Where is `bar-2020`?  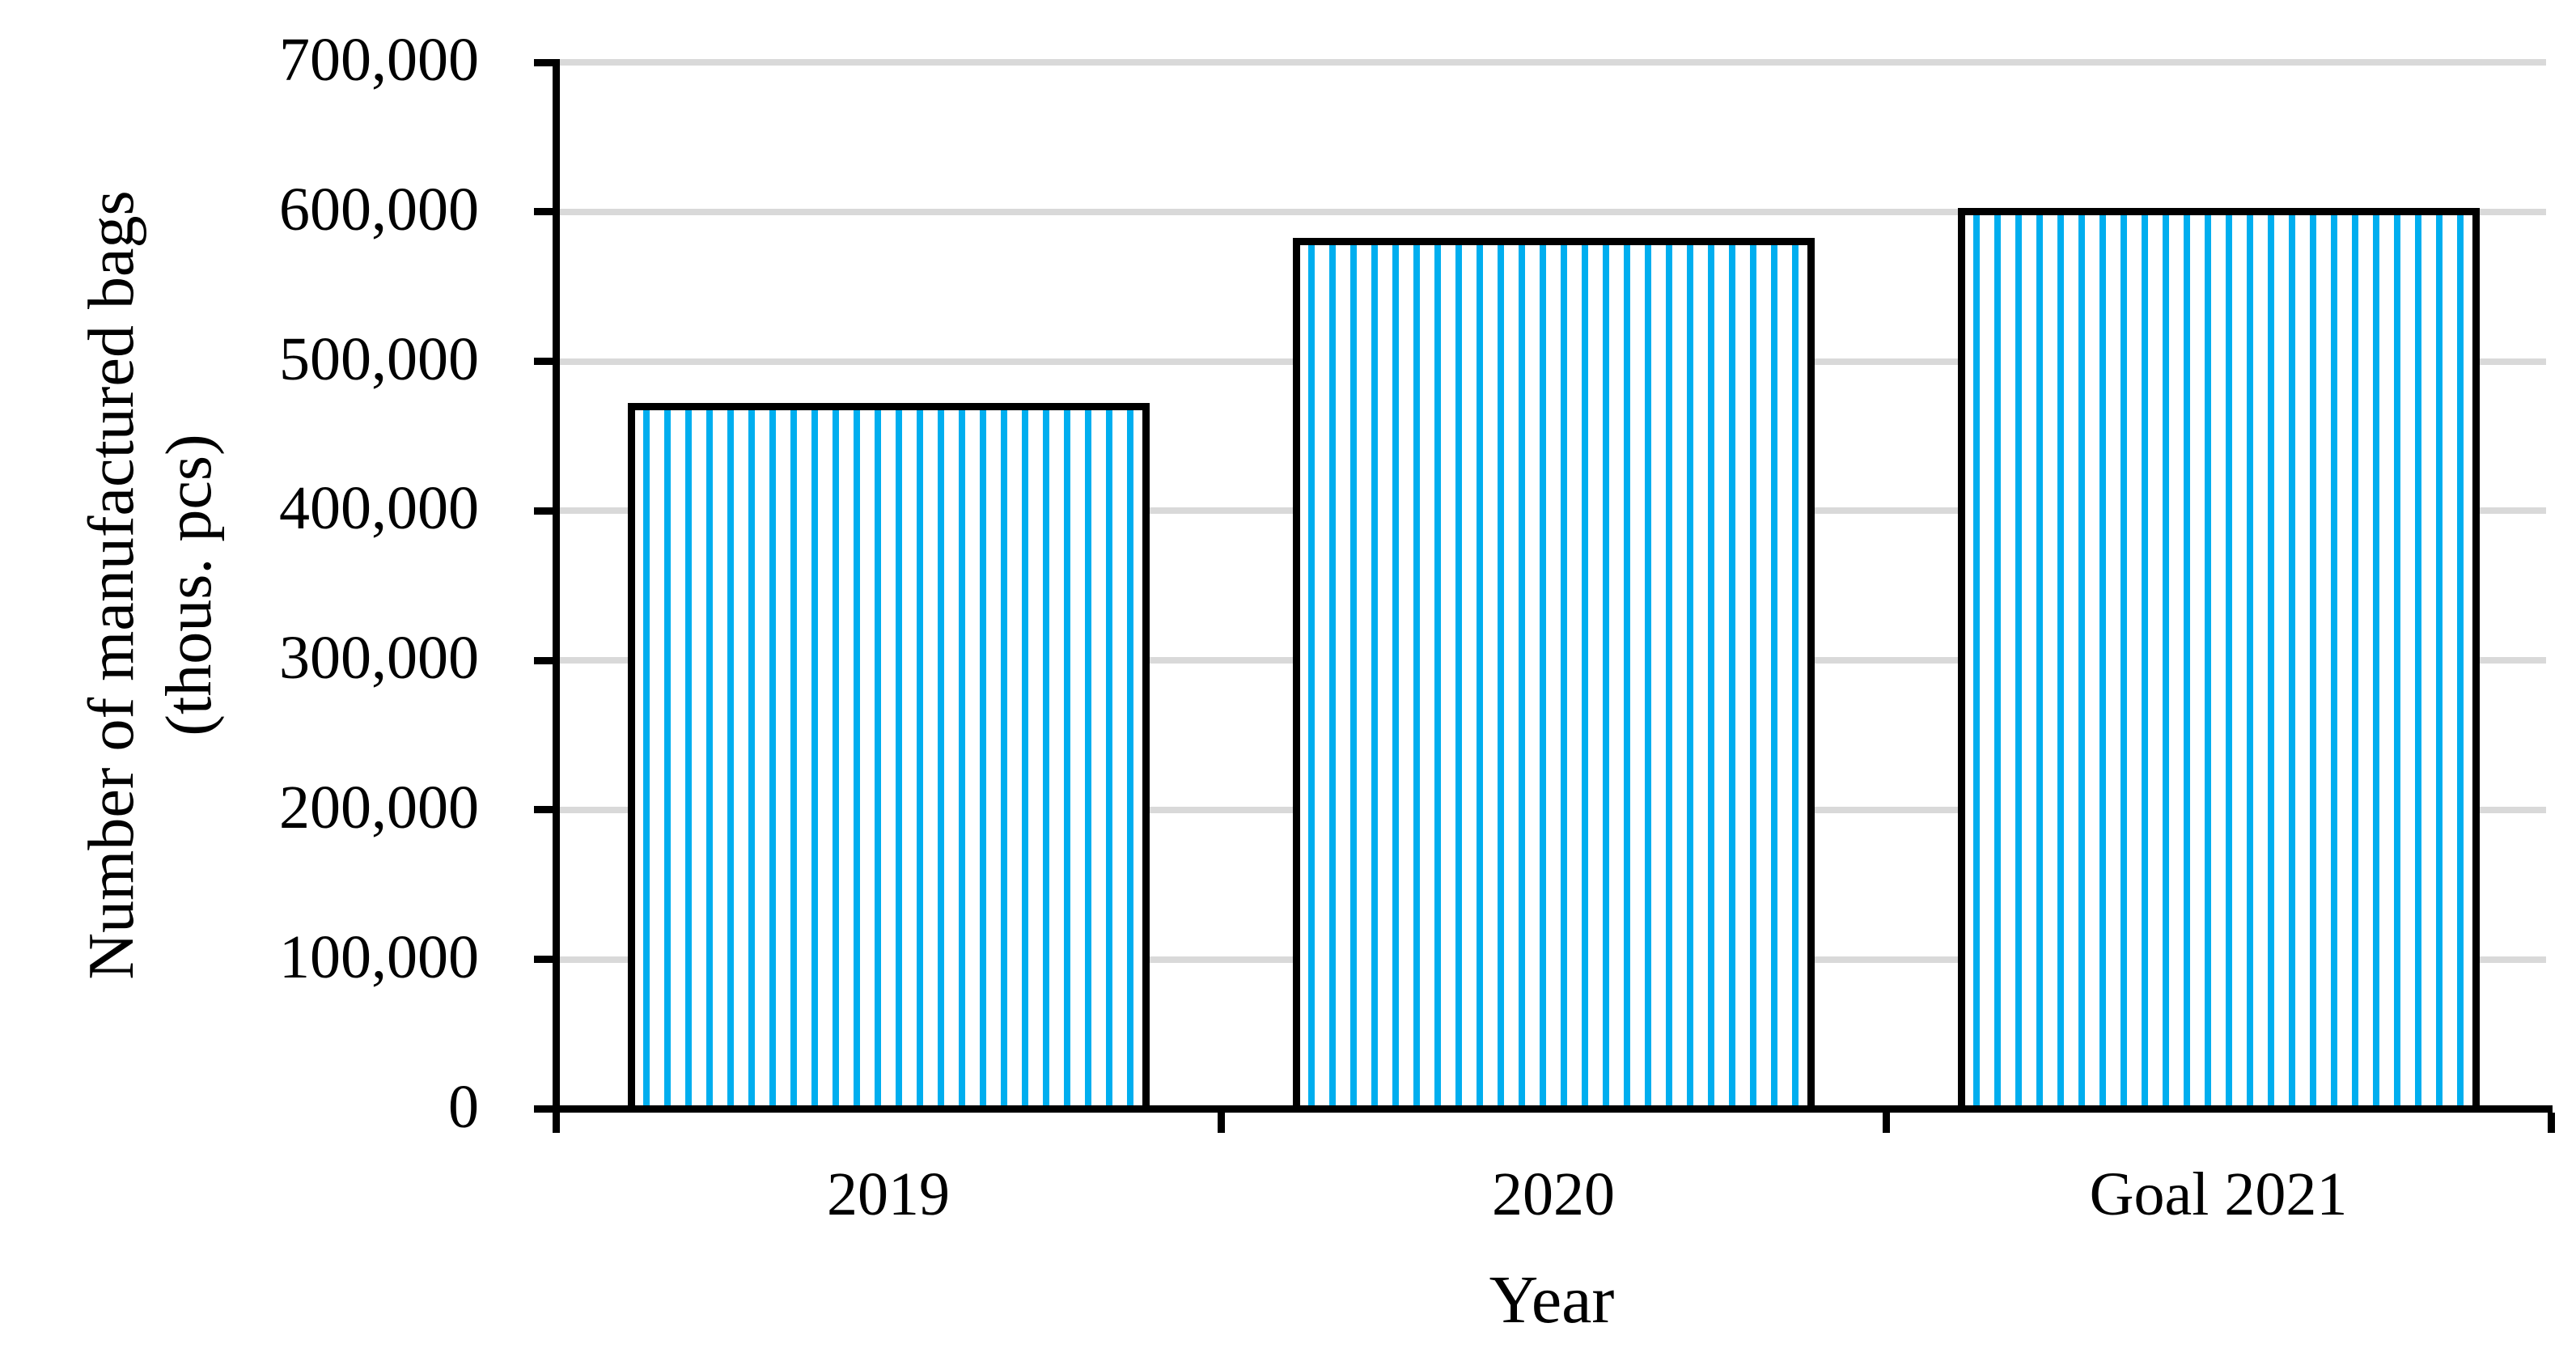 bar-2020 is located at coordinates (1553, 675).